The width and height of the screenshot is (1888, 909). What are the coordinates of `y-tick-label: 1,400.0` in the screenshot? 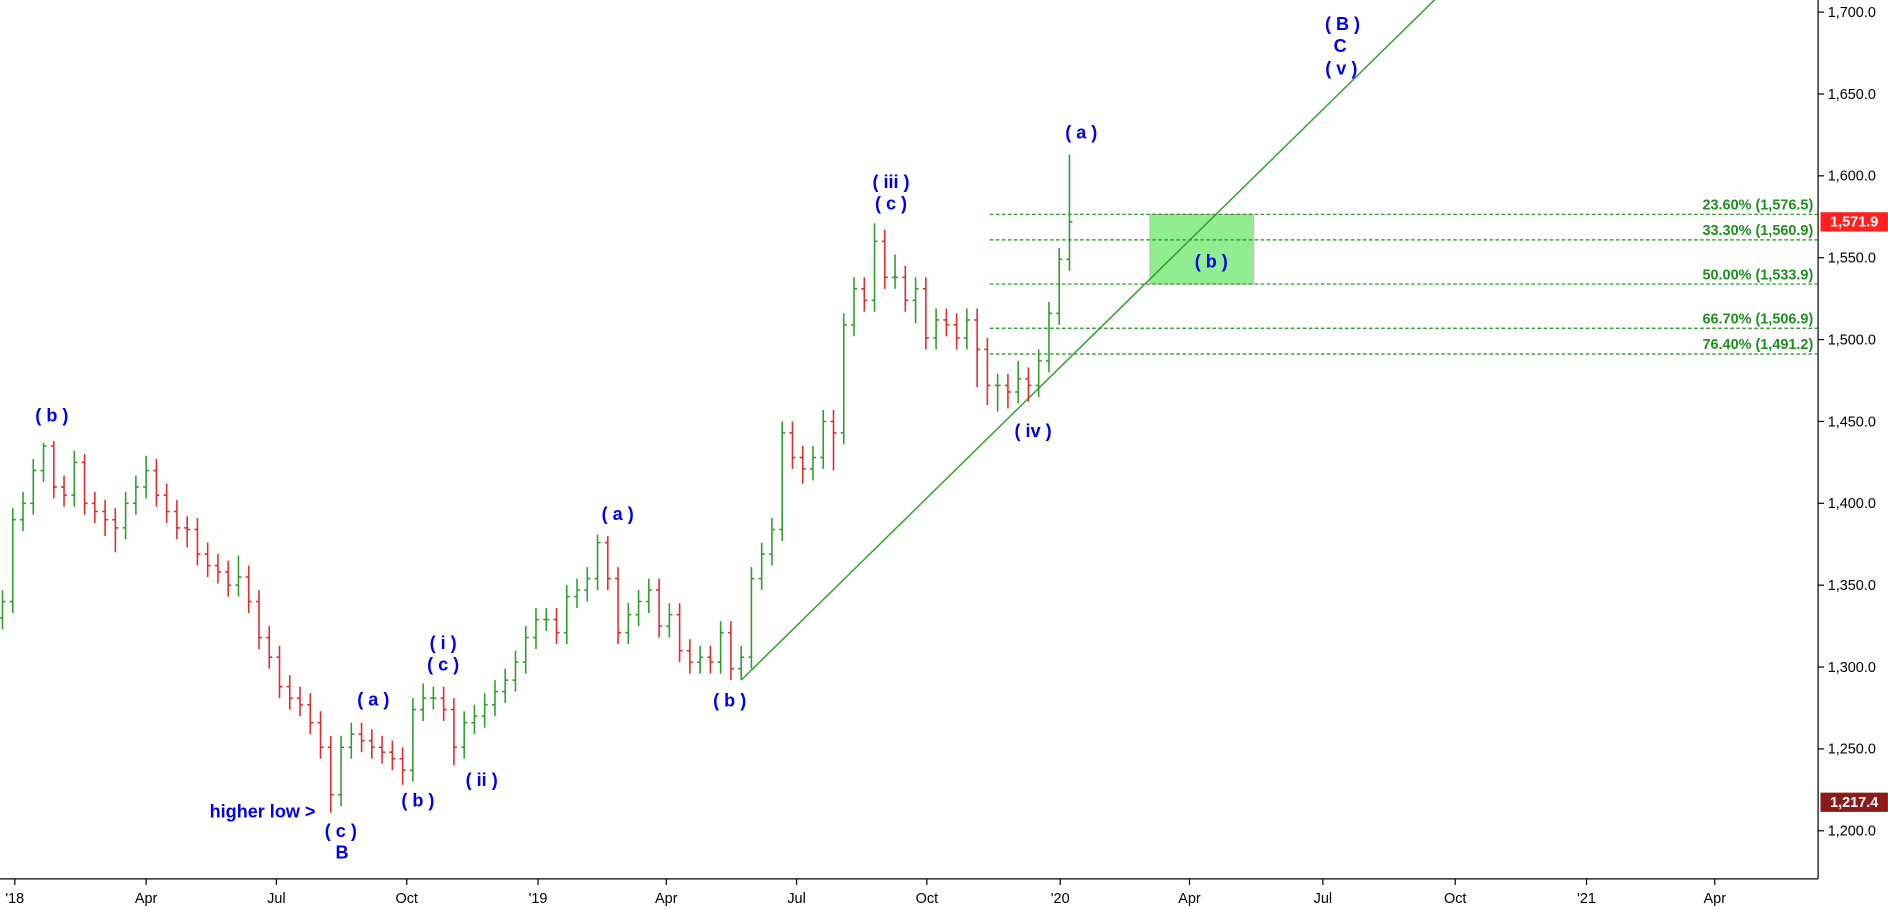 It's located at (1852, 504).